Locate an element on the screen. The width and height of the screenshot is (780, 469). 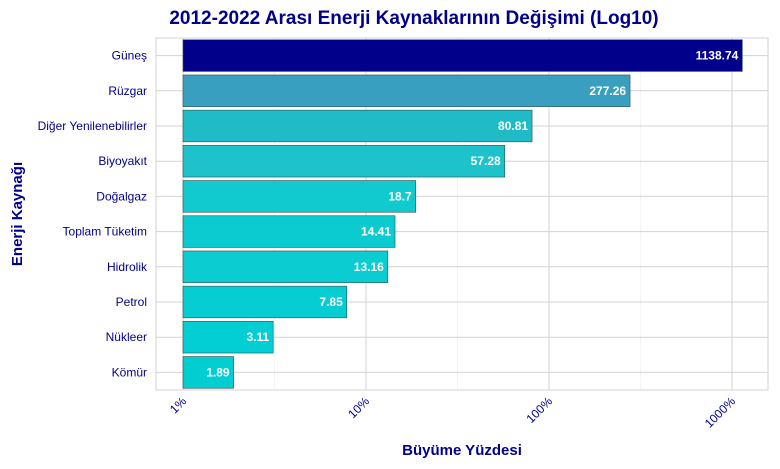
value-label-1: 277.26 is located at coordinates (607, 91).